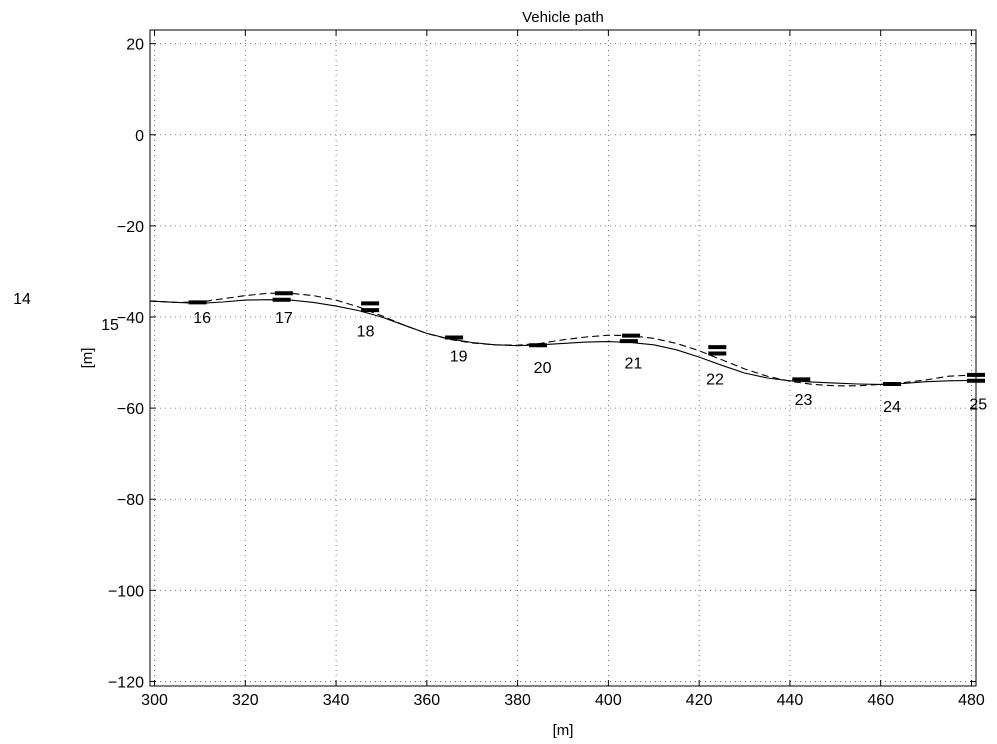  What do you see at coordinates (517, 700) in the screenshot?
I see `x-tick-label: 380` at bounding box center [517, 700].